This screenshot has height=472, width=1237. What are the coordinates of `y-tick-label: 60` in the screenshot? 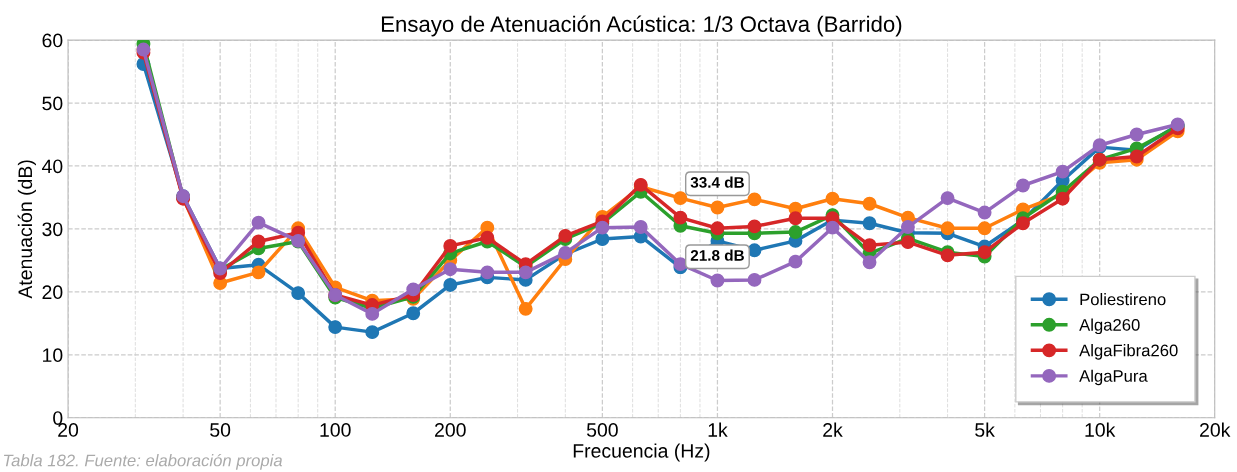 It's located at (52, 40).